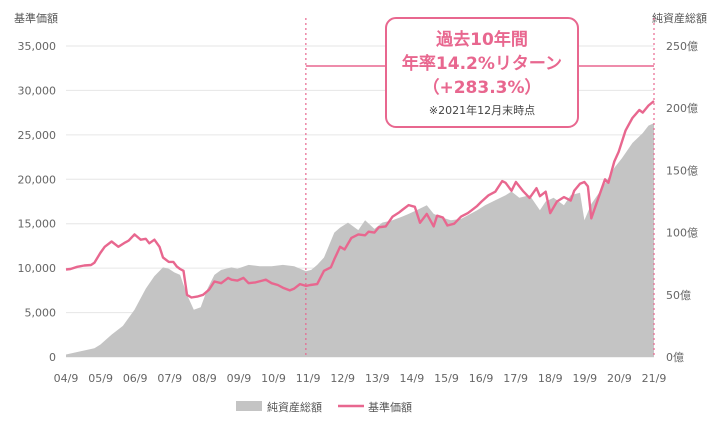 This screenshot has height=424, width=720. I want to click on x-tick-label: 09/9, so click(239, 378).